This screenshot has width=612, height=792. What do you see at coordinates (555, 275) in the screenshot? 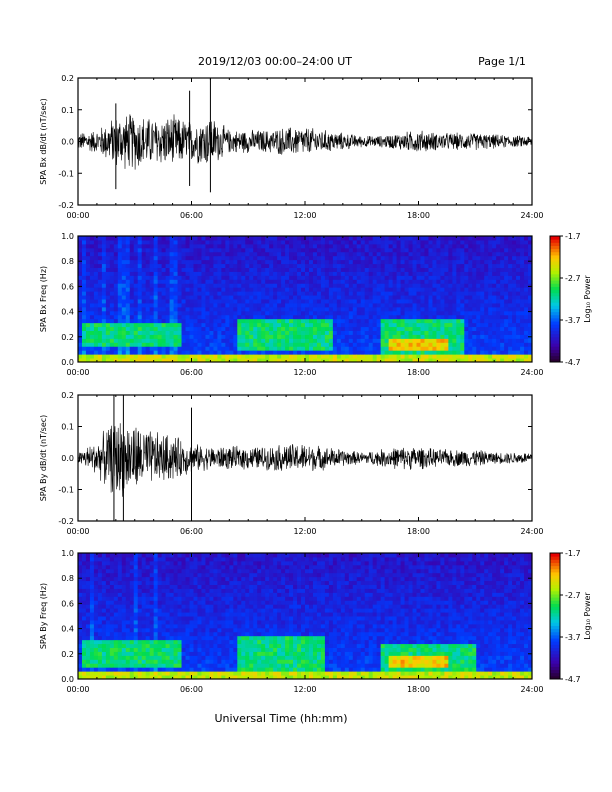
I see `colorbar-step` at bounding box center [555, 275].